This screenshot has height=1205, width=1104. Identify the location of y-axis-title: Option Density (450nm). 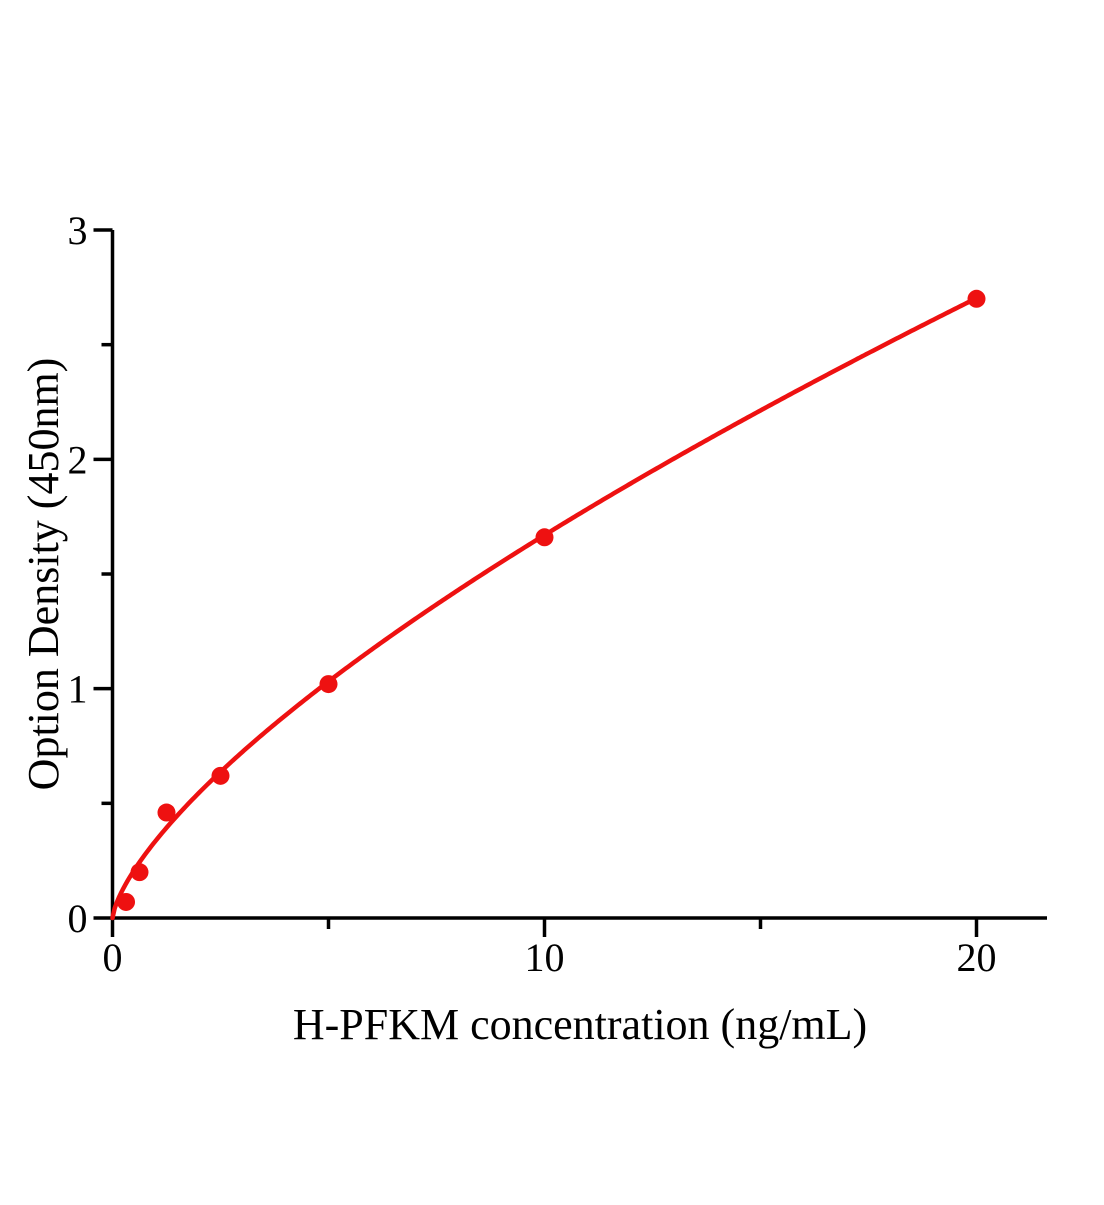
(43, 574).